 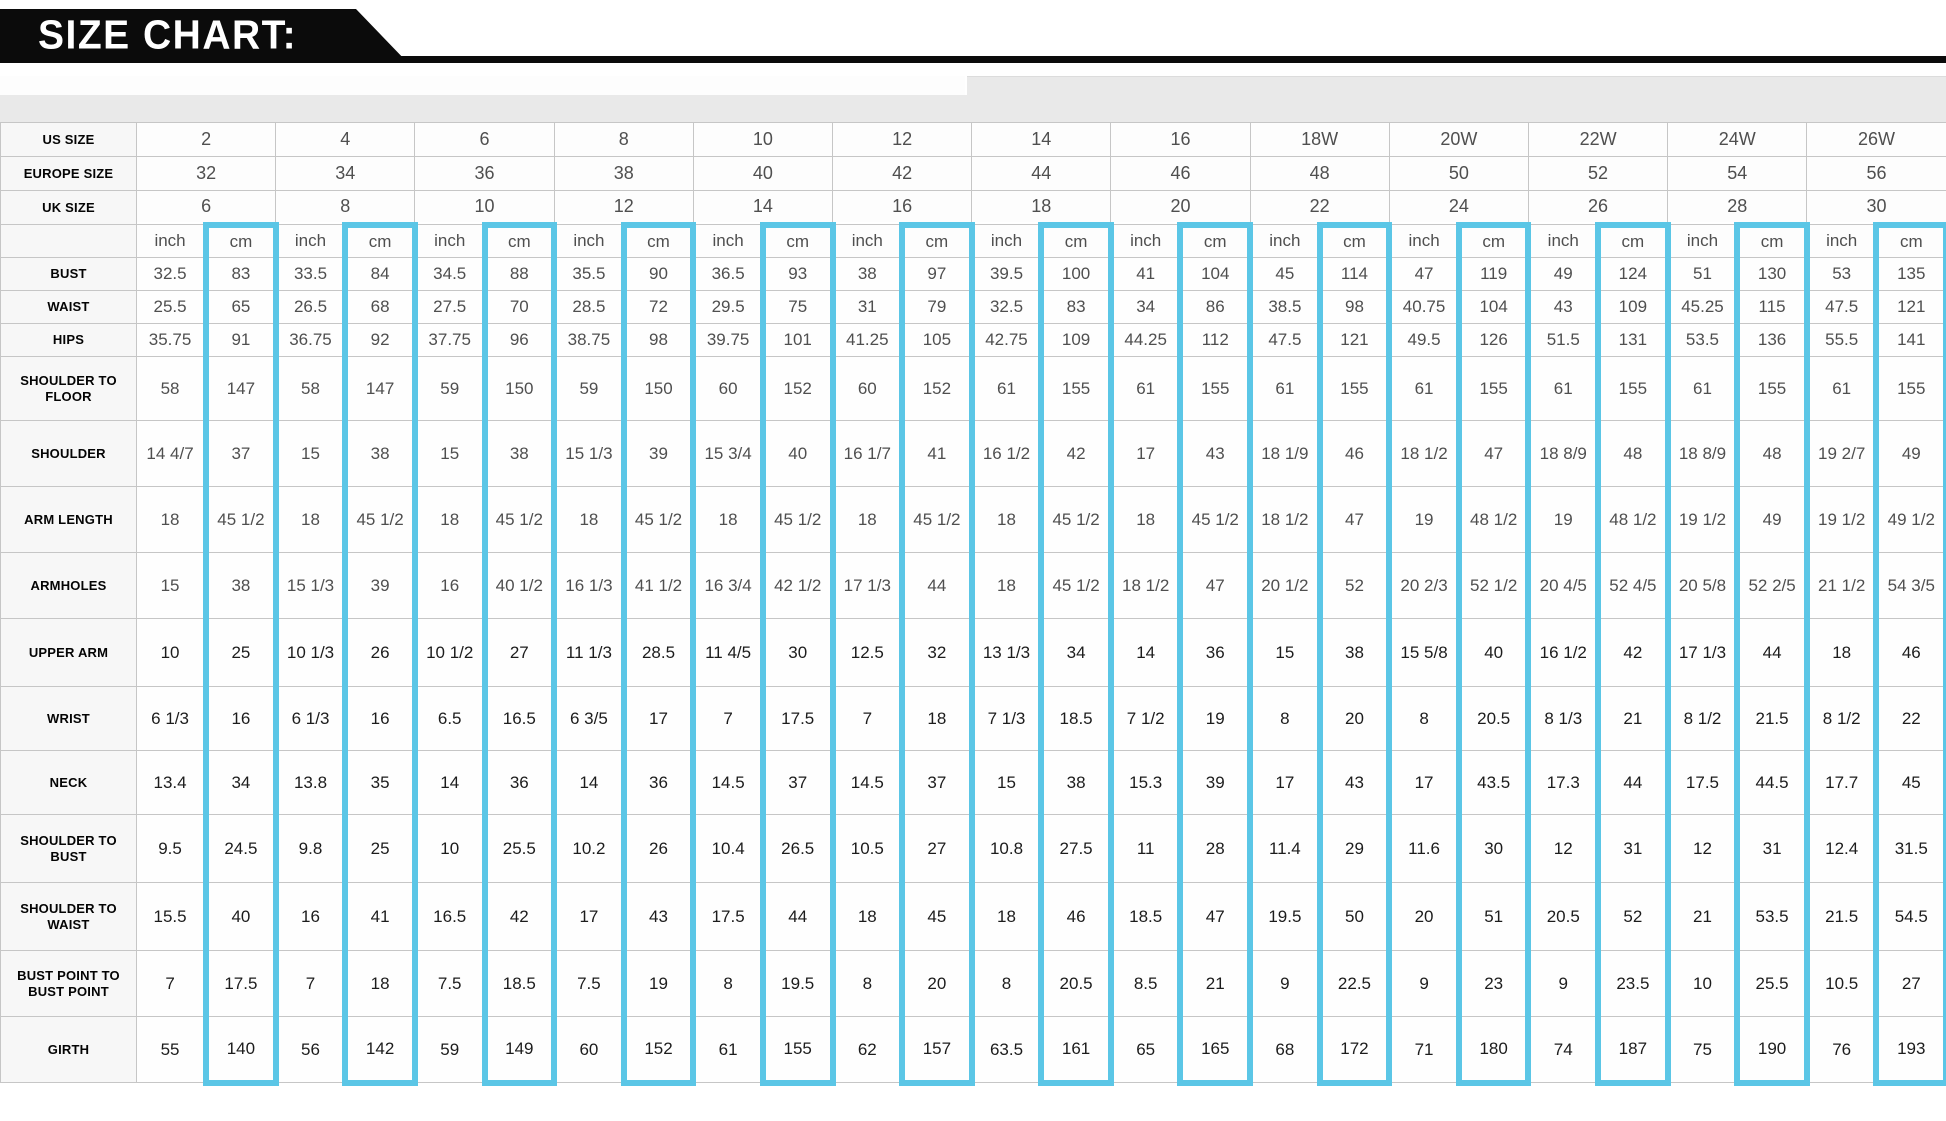 What do you see at coordinates (658, 916) in the screenshot?
I see `measure-cell-cm: 43` at bounding box center [658, 916].